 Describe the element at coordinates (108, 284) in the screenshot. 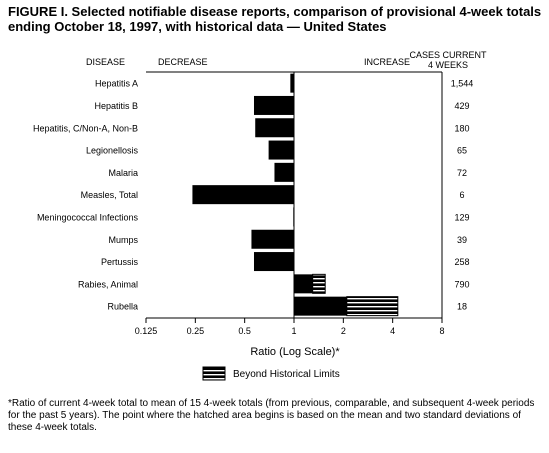

I see `category-label: Rabies, Animal` at that location.